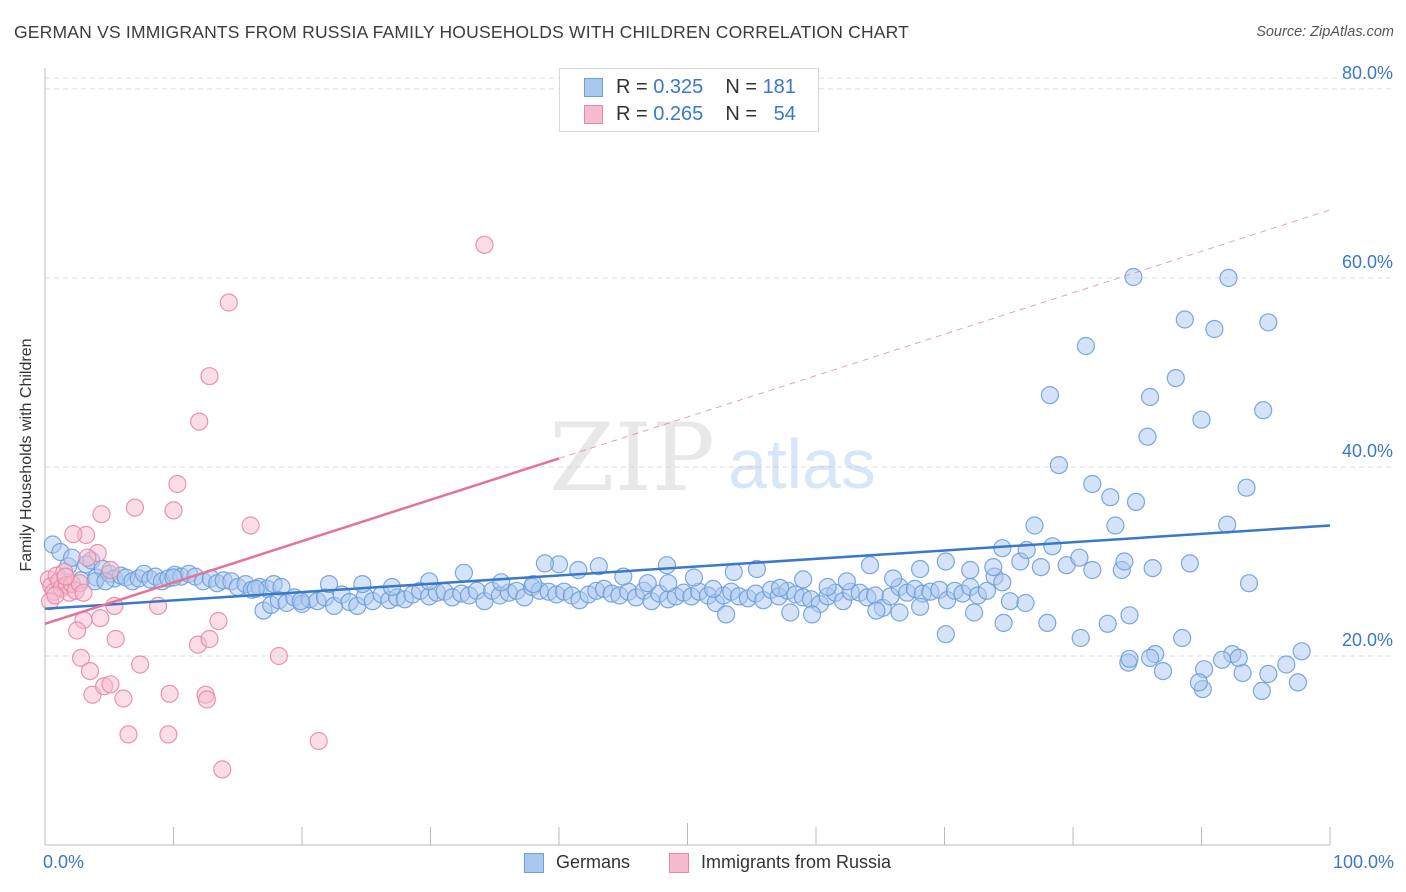 The width and height of the screenshot is (1406, 892). Describe the element at coordinates (302, 541) in the screenshot. I see `russia-trend-line` at that location.